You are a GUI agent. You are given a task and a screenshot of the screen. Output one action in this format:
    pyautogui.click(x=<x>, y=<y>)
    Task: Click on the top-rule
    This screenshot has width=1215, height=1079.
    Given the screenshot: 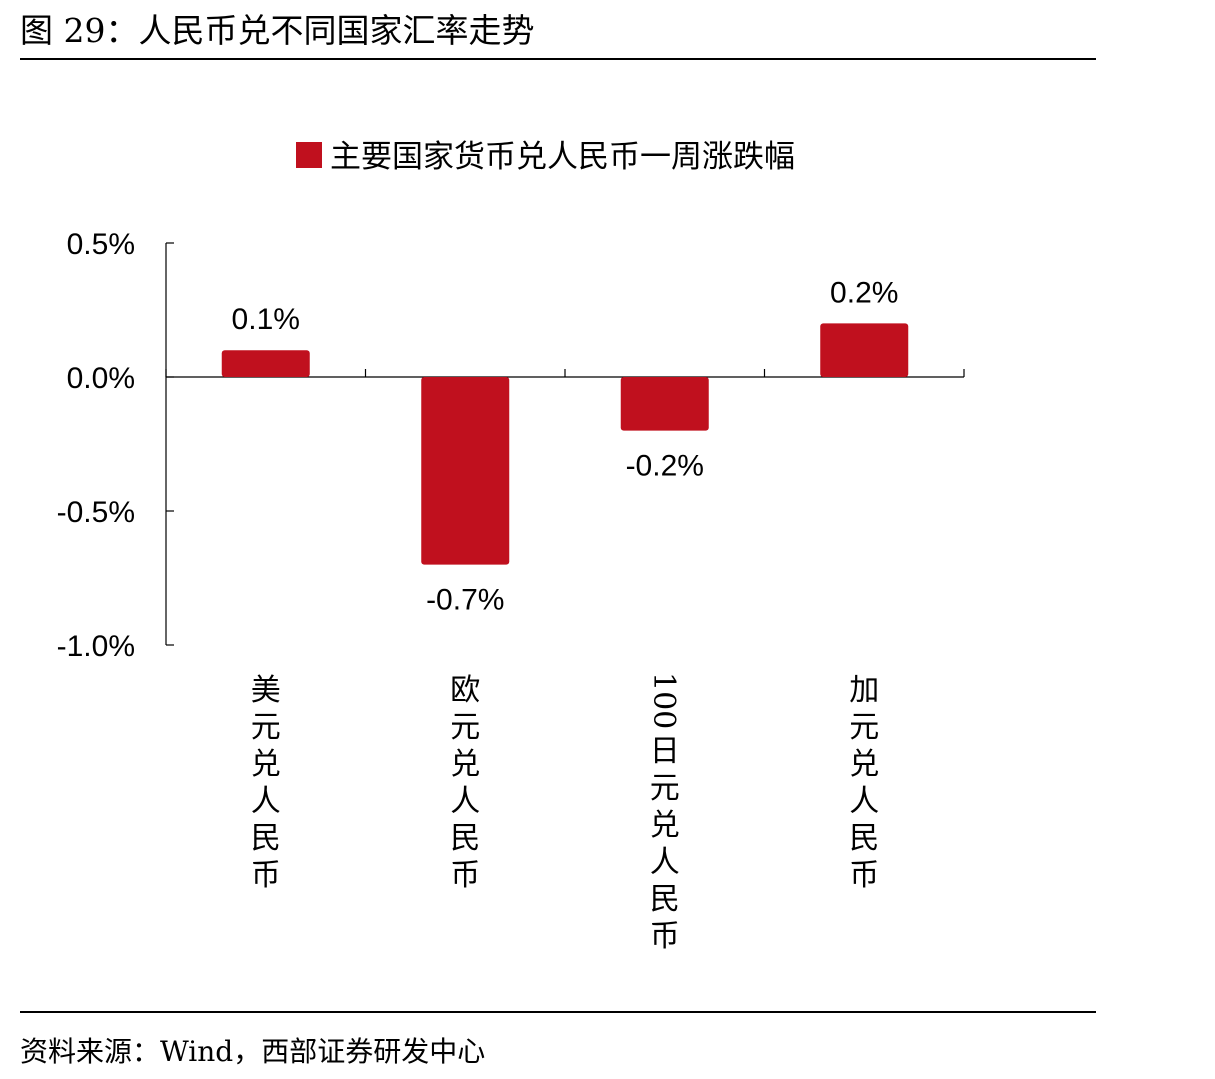 What is the action you would take?
    pyautogui.click(x=558, y=59)
    